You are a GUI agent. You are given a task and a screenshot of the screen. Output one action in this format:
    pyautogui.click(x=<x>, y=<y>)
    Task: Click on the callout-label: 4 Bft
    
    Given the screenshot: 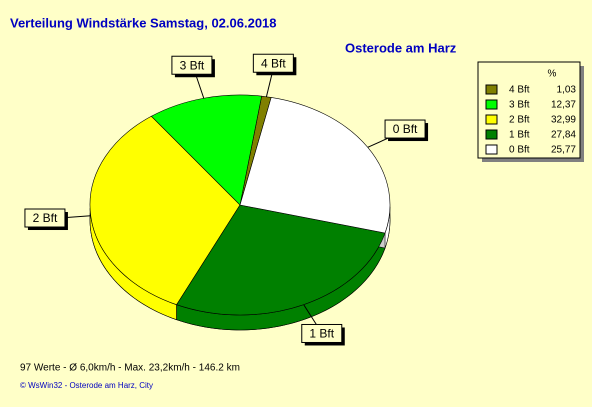 What is the action you would take?
    pyautogui.click(x=273, y=63)
    